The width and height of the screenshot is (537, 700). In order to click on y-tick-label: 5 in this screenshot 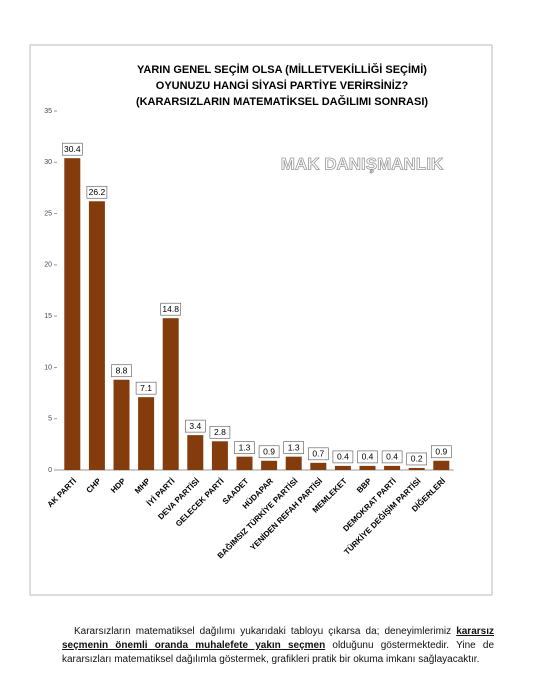, I will do `click(50, 419)`.